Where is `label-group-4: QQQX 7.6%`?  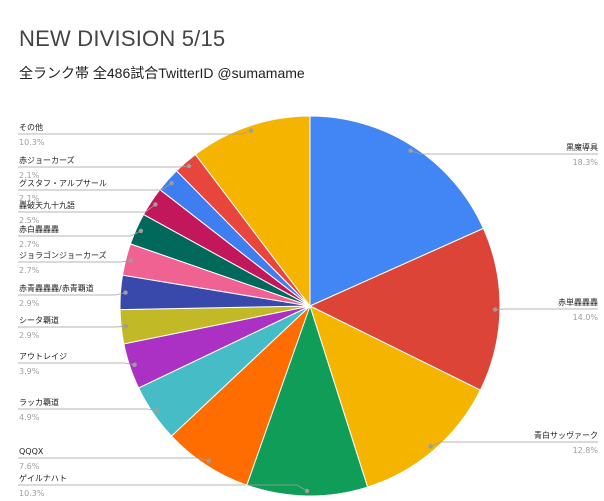 label-group-4: QQQX 7.6% is located at coordinates (115, 459).